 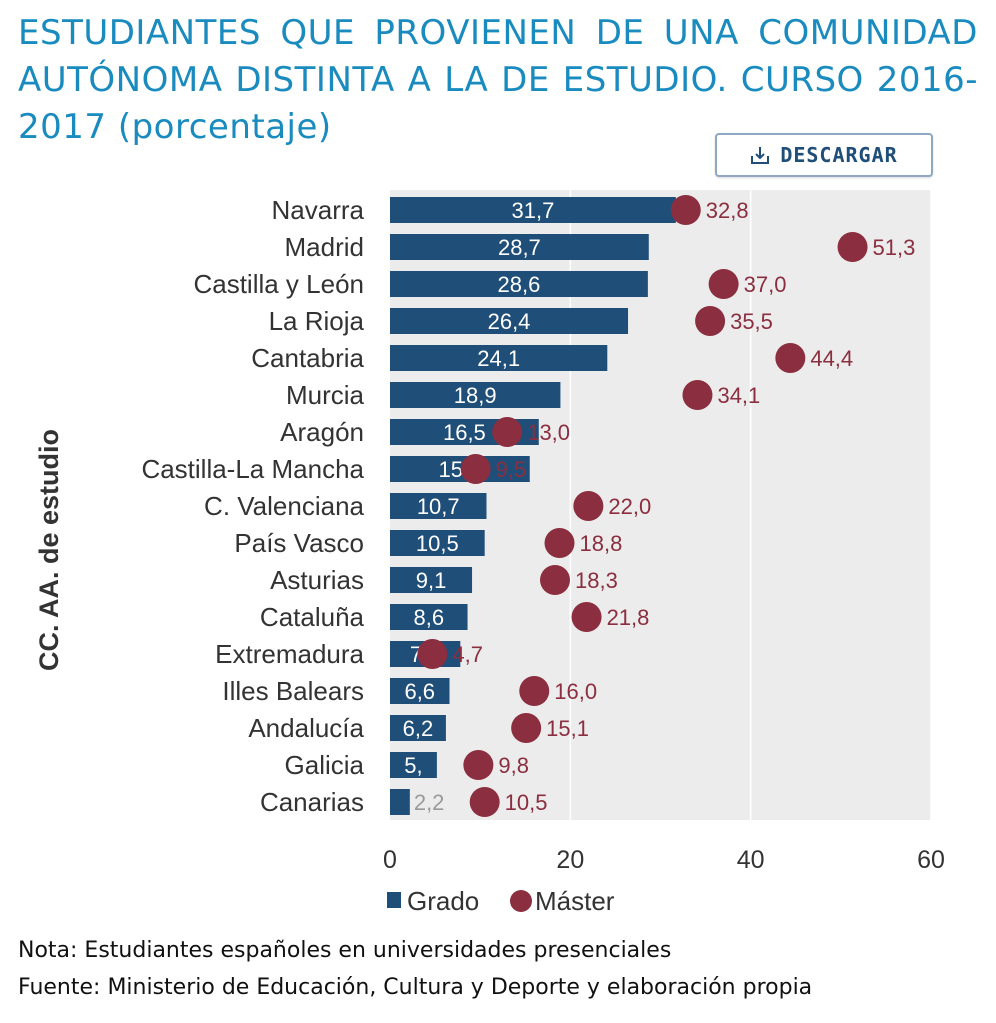 I want to click on master-value-label: 9,8, so click(x=513, y=765).